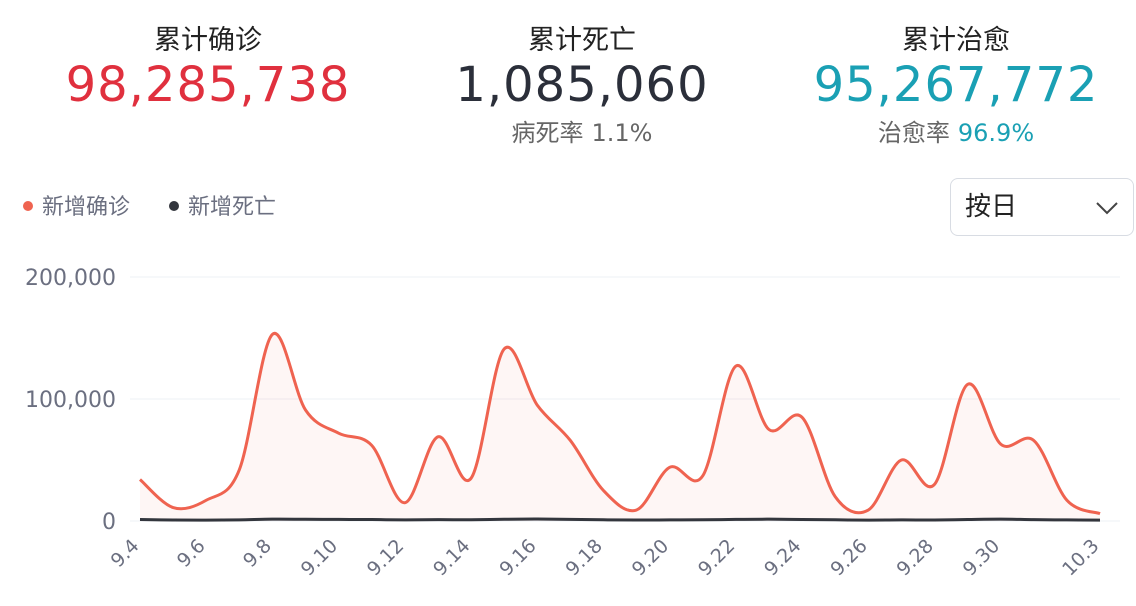 This screenshot has height=606, width=1136. What do you see at coordinates (125, 553) in the screenshot?
I see `x-tick-label: 9.4` at bounding box center [125, 553].